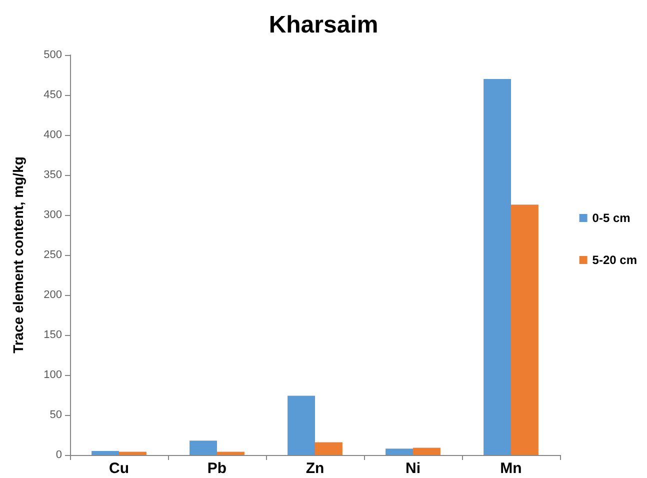 This screenshot has width=647, height=478. I want to click on y-tick-label: 250, so click(53, 255).